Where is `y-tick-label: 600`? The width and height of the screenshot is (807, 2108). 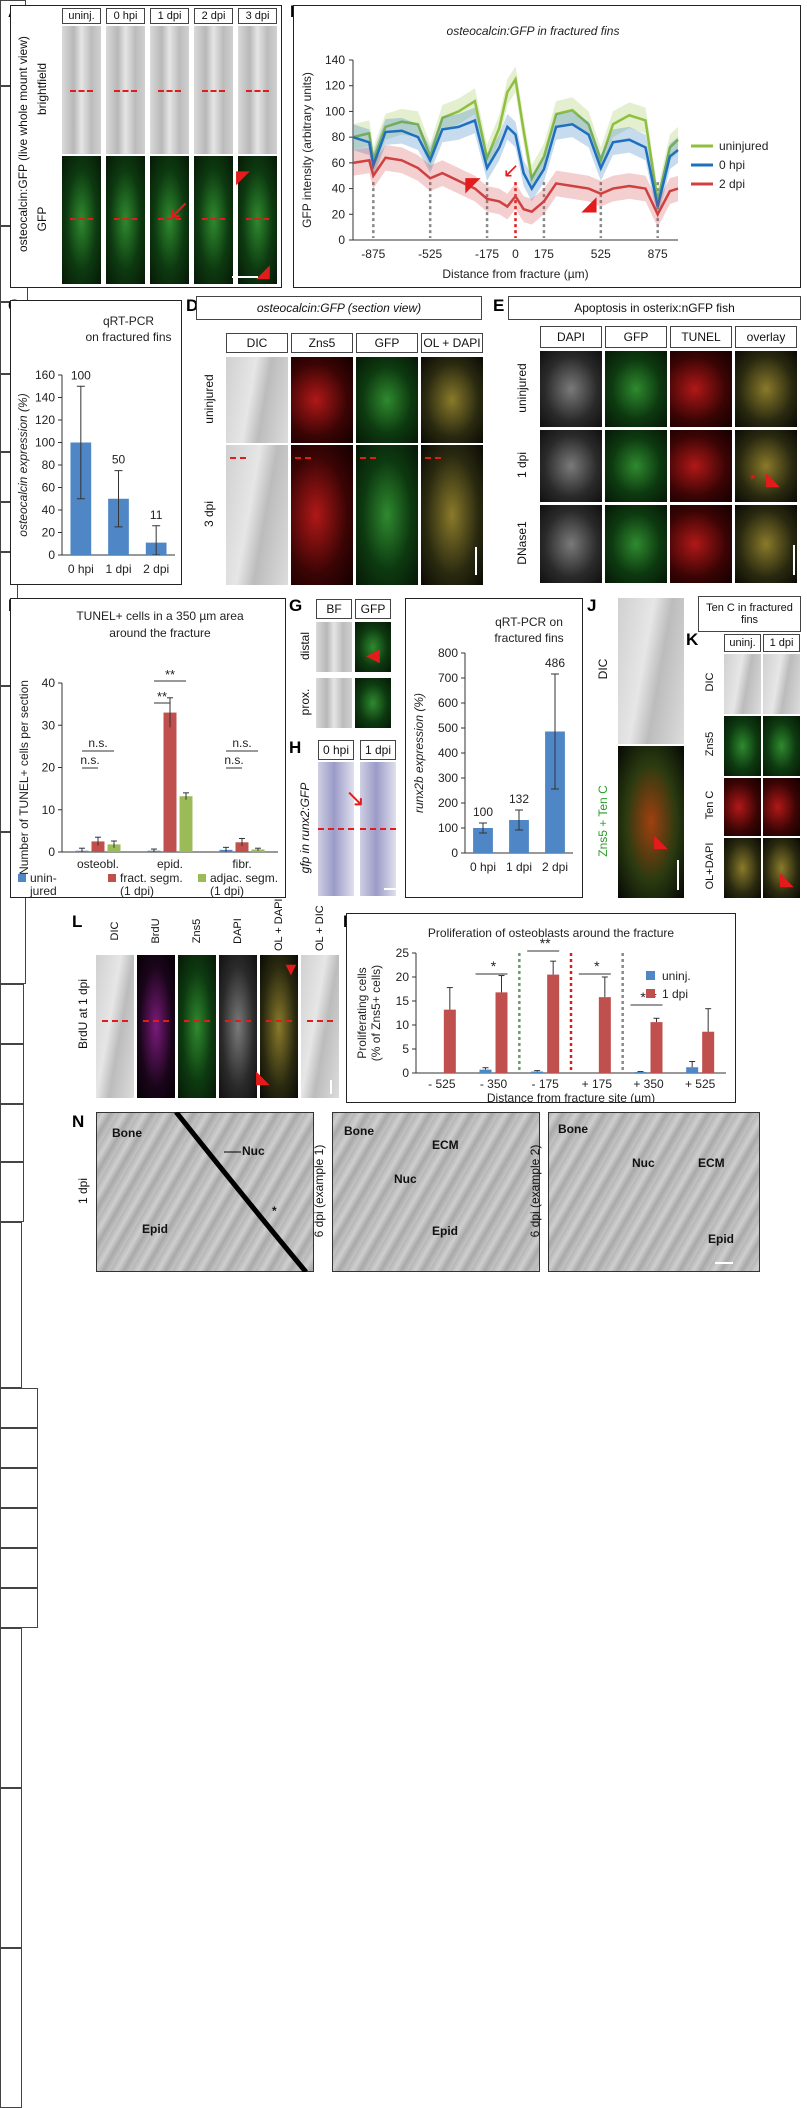 y-tick-label: 600 is located at coordinates (448, 703).